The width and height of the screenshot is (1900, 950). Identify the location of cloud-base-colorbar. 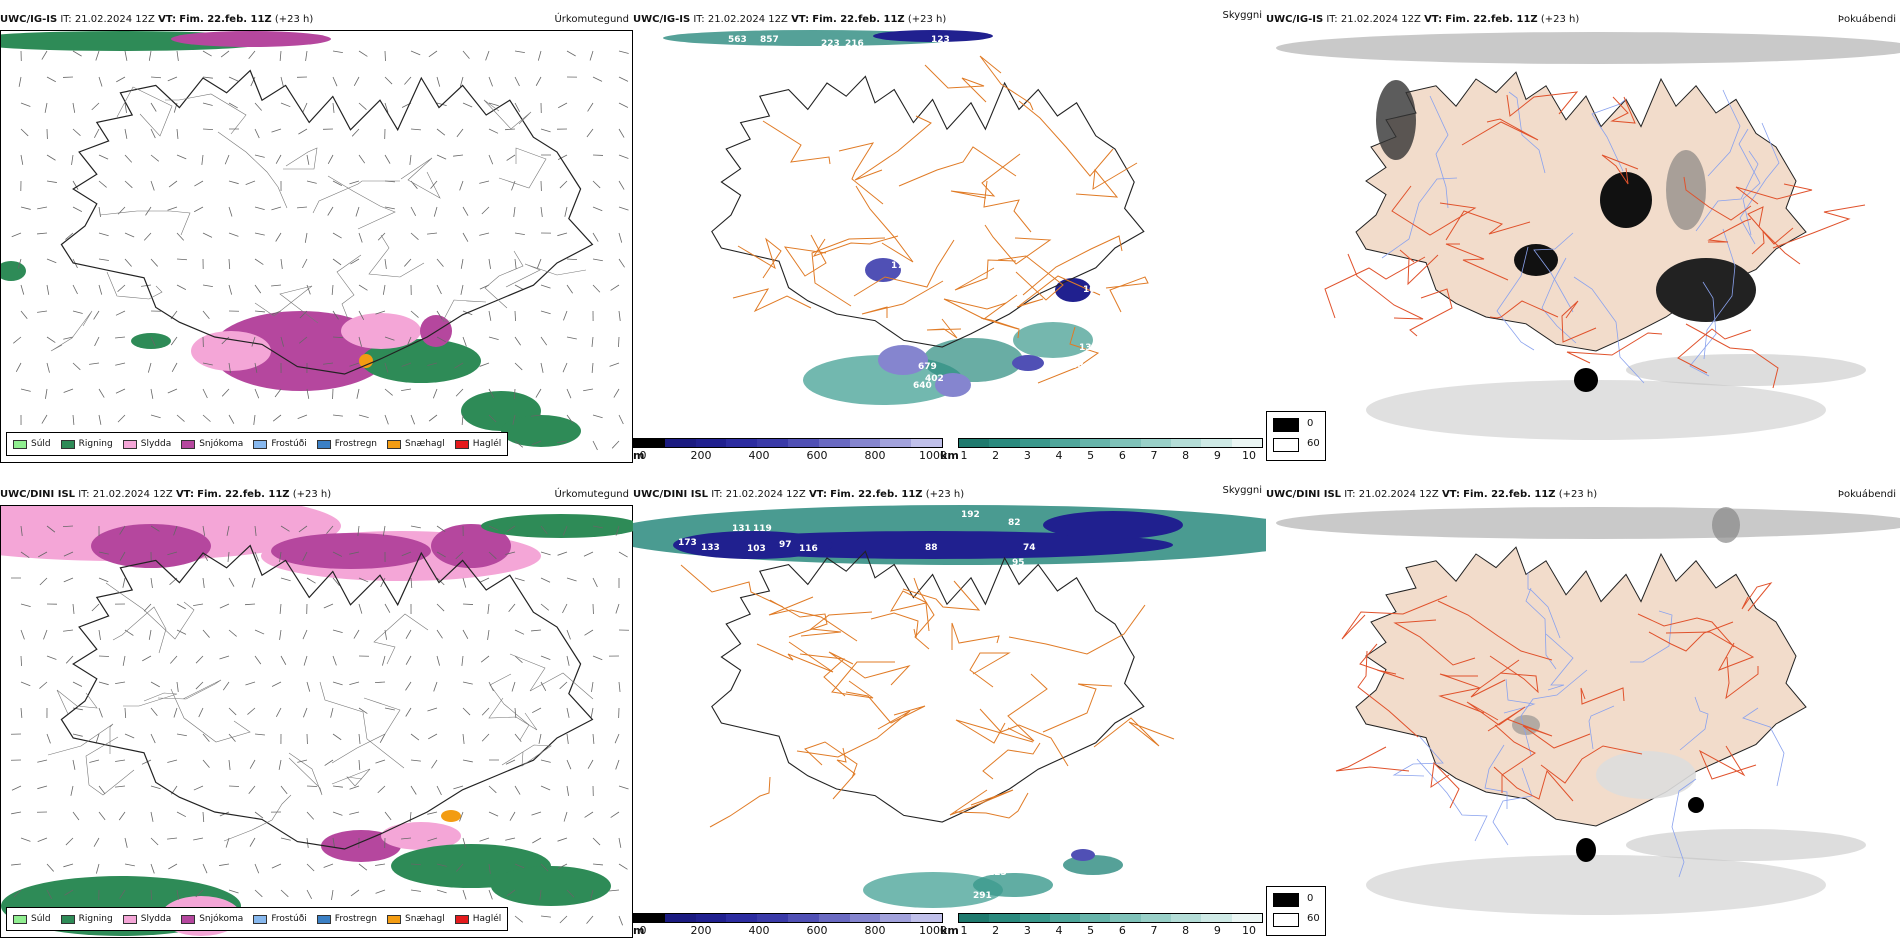
(788, 918).